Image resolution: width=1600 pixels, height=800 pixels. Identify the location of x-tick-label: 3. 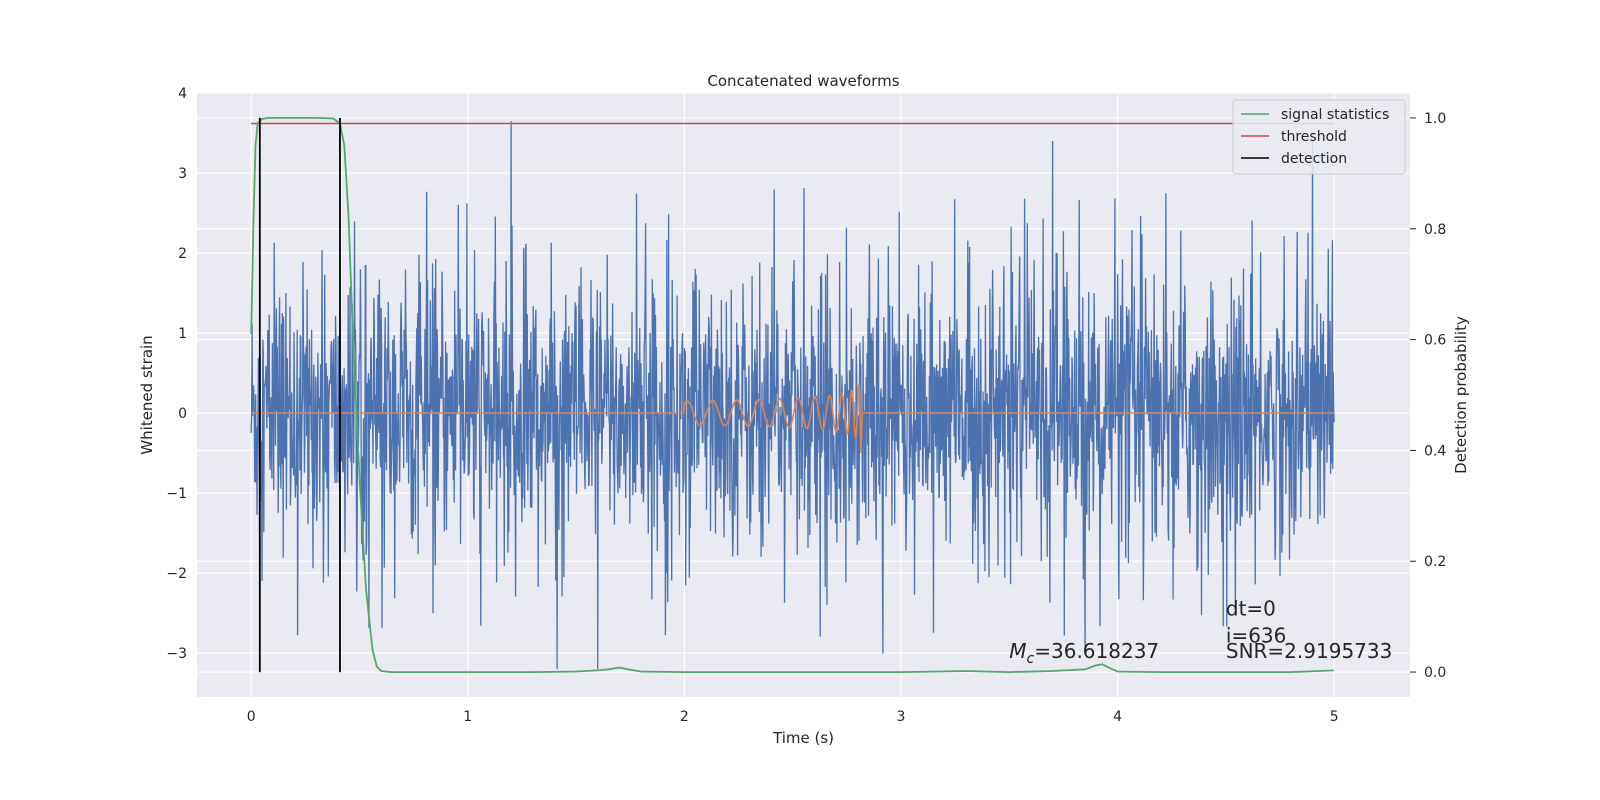
(901, 717).